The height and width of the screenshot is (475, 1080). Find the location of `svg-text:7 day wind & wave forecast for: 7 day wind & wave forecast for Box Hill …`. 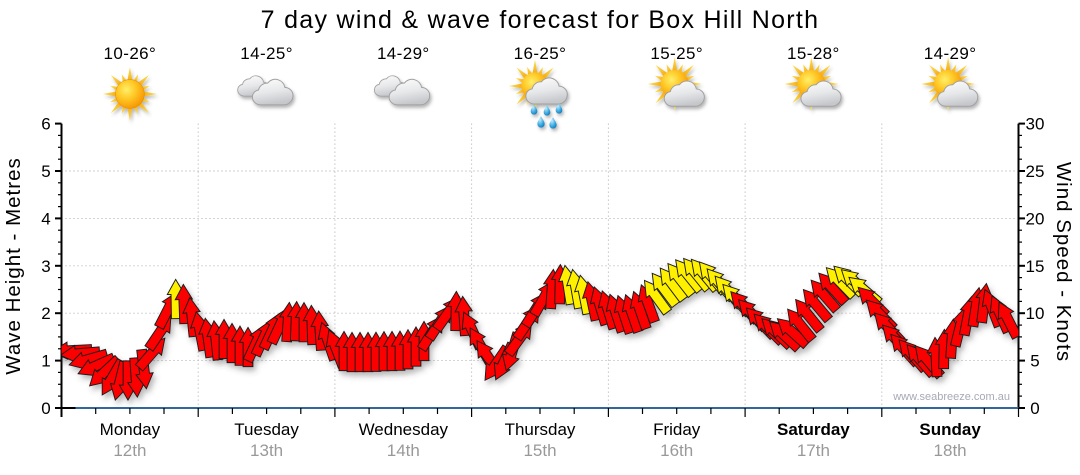

svg-text:7 day wind & wave forecast for: 7 day wind & wave forecast for Box Hill … is located at coordinates (540, 20).